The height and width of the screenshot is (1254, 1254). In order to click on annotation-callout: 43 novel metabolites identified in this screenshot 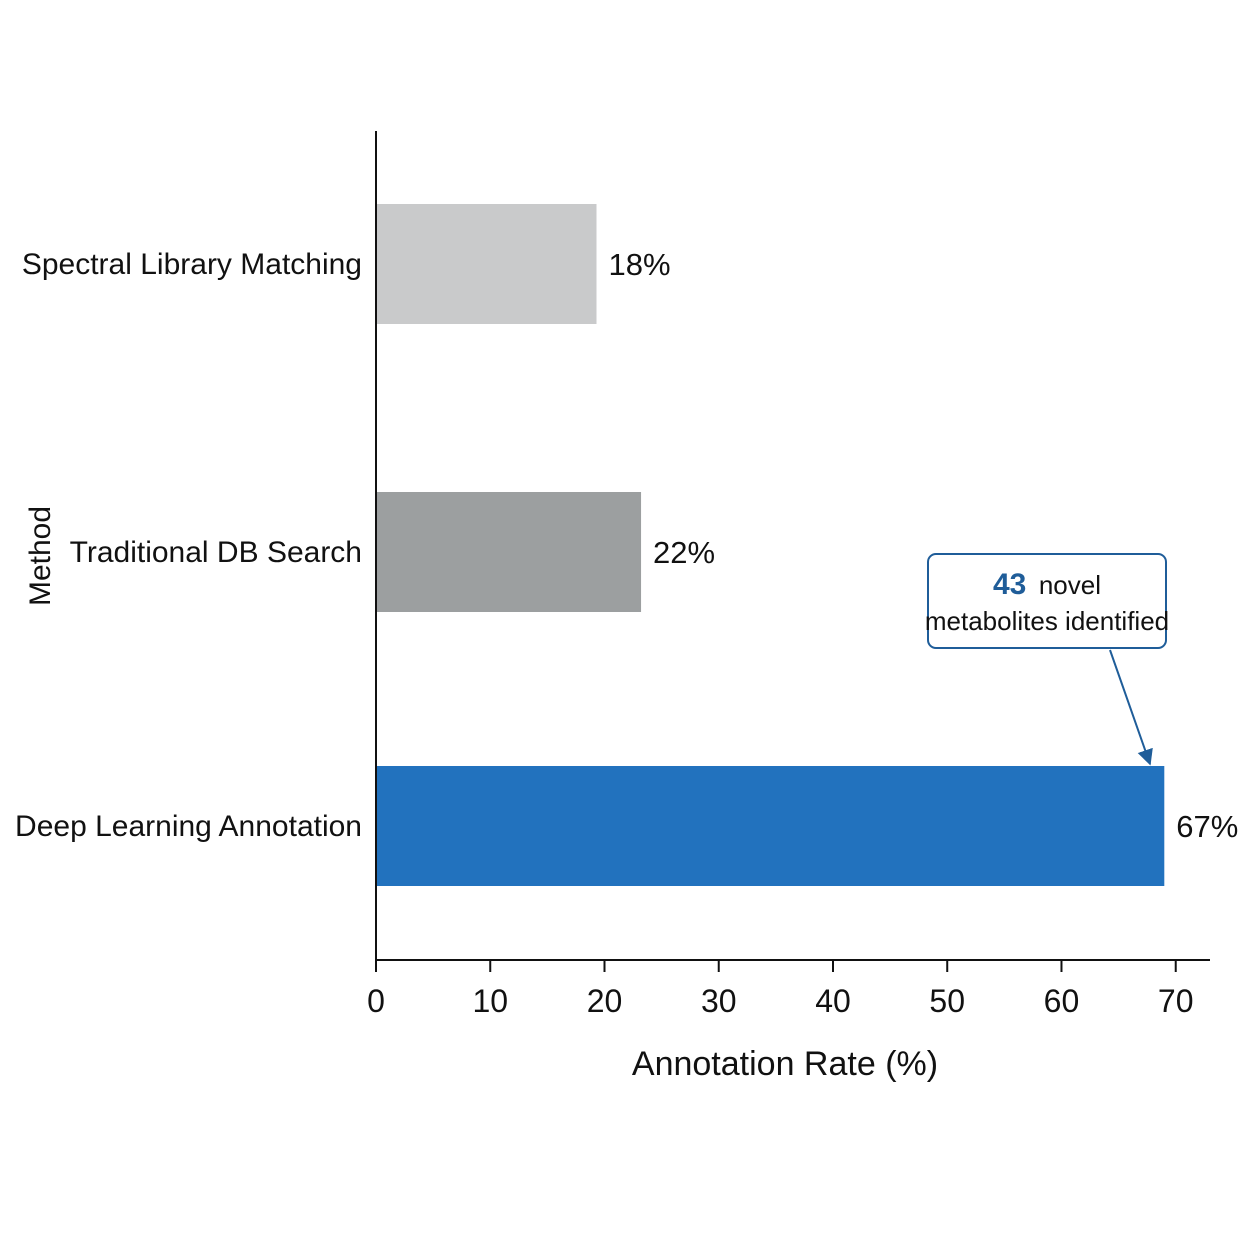, I will do `click(1047, 659)`.